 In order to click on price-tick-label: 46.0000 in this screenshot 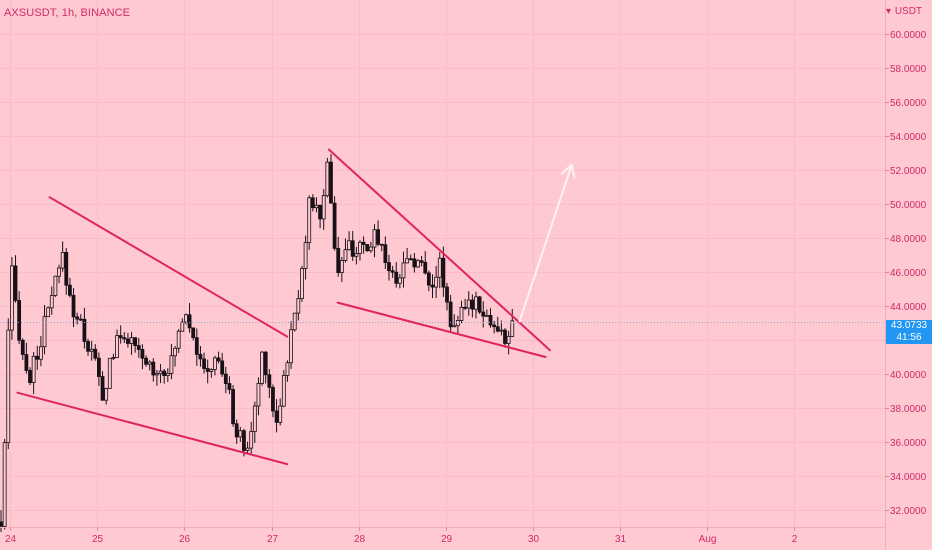, I will do `click(908, 273)`.